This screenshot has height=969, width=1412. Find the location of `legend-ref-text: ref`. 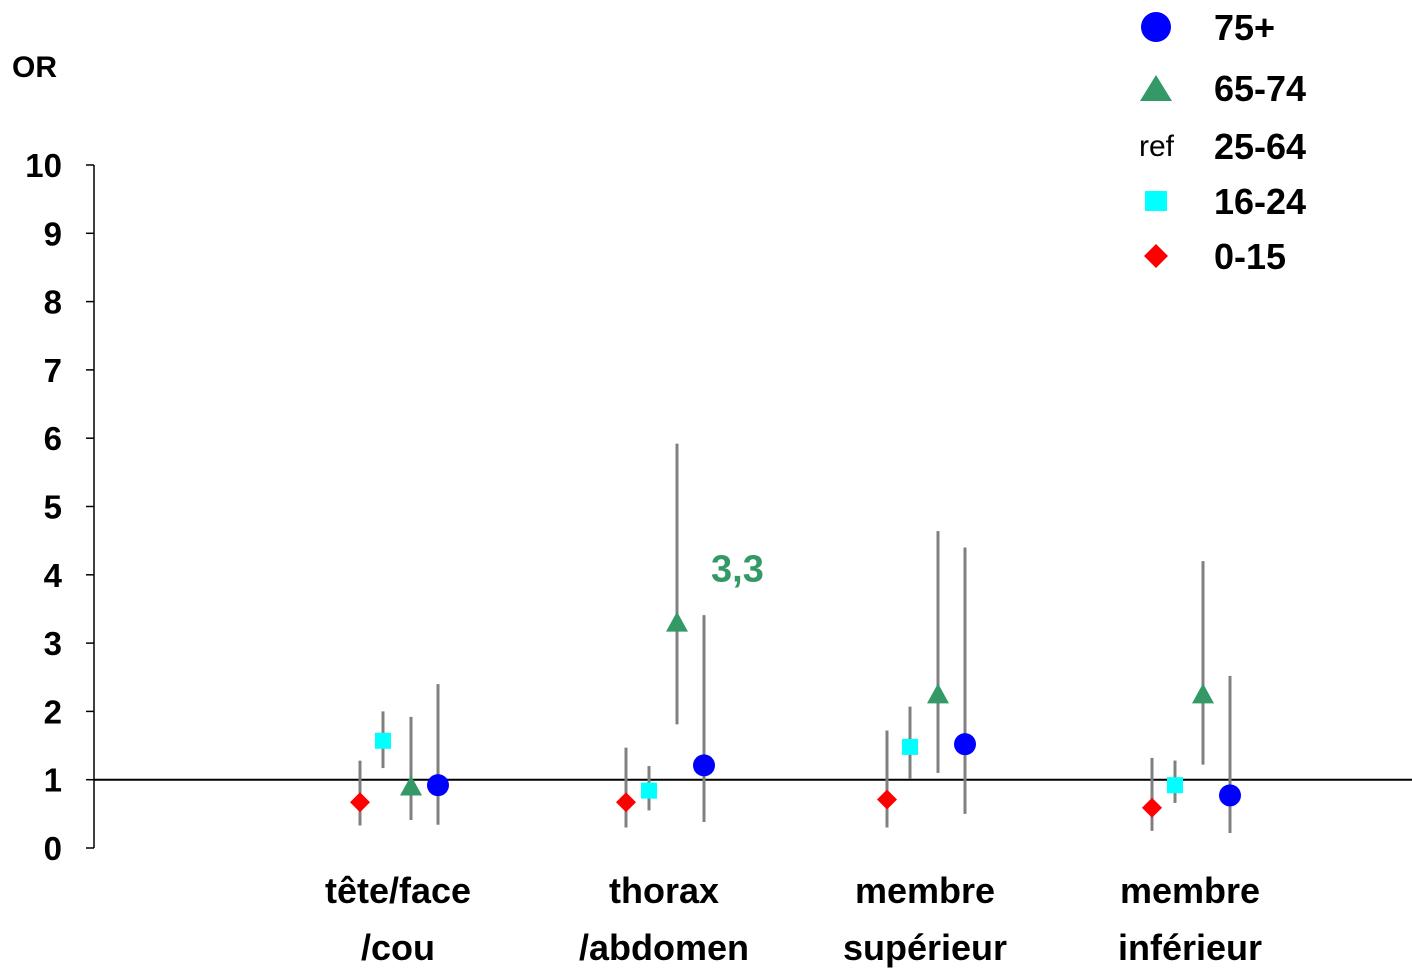

legend-ref-text: ref is located at coordinates (1157, 146).